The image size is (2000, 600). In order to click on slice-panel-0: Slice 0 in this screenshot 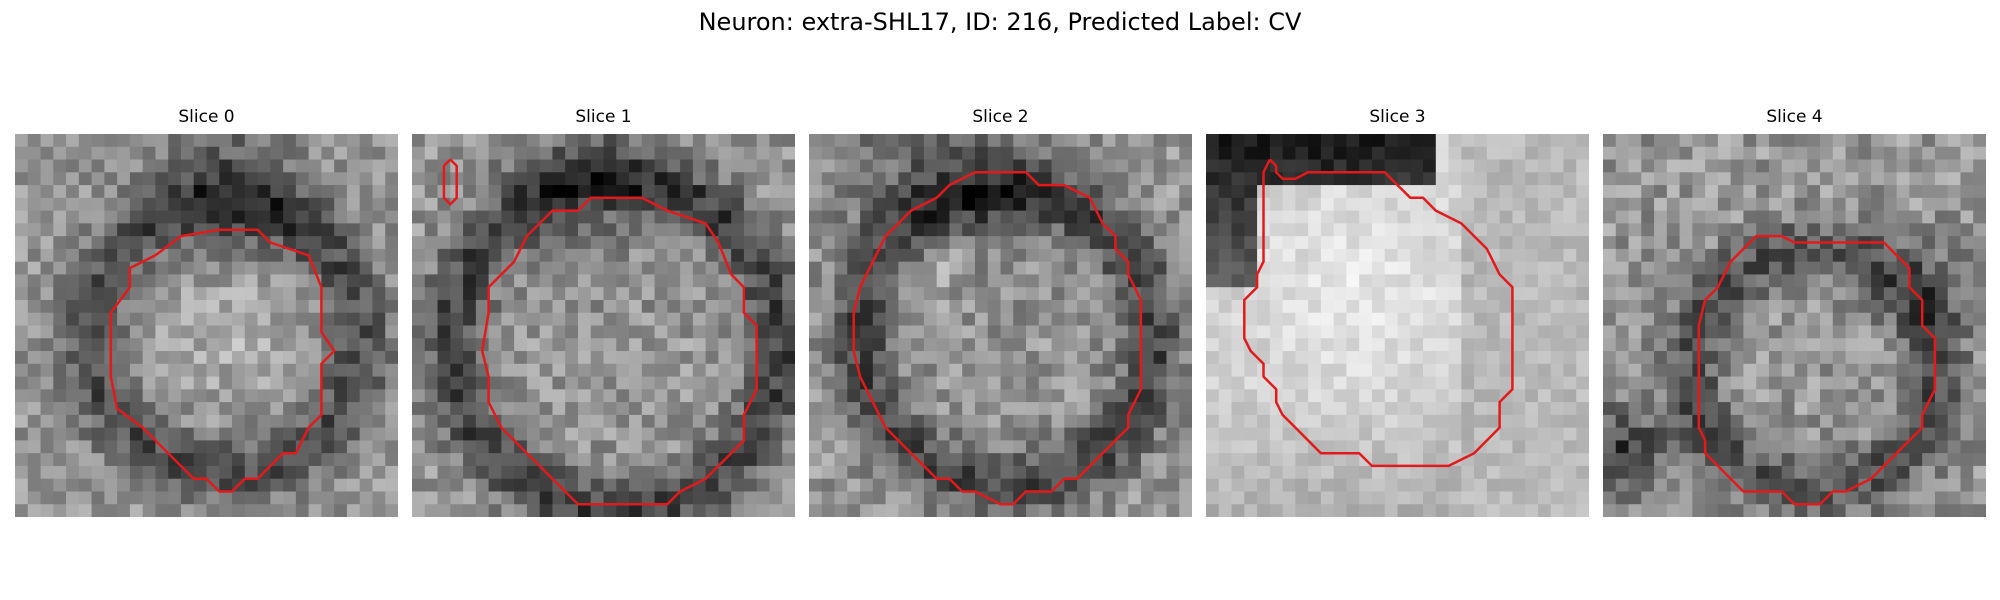, I will do `click(206, 311)`.